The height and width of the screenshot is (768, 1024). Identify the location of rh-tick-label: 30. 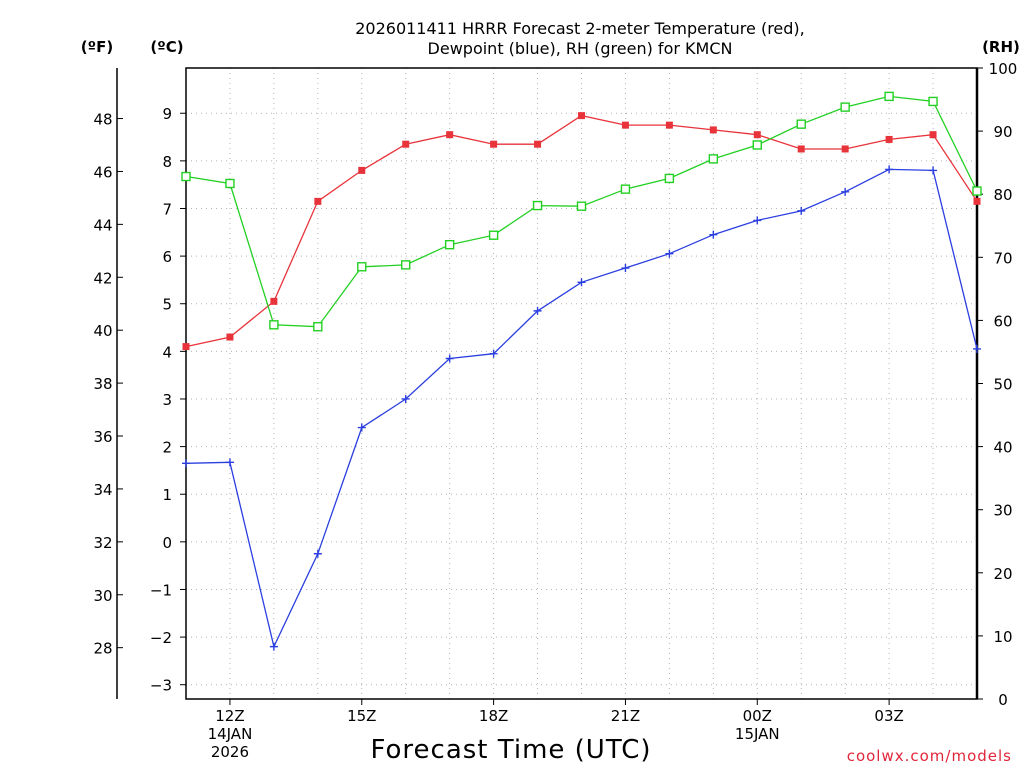
(1002, 511).